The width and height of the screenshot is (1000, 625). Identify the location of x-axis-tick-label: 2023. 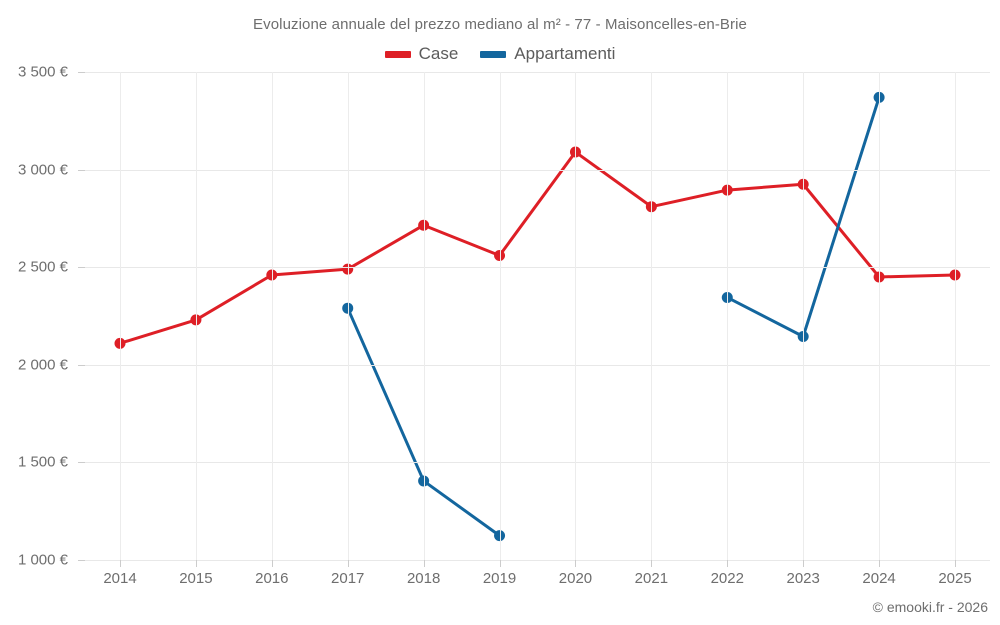
(803, 578).